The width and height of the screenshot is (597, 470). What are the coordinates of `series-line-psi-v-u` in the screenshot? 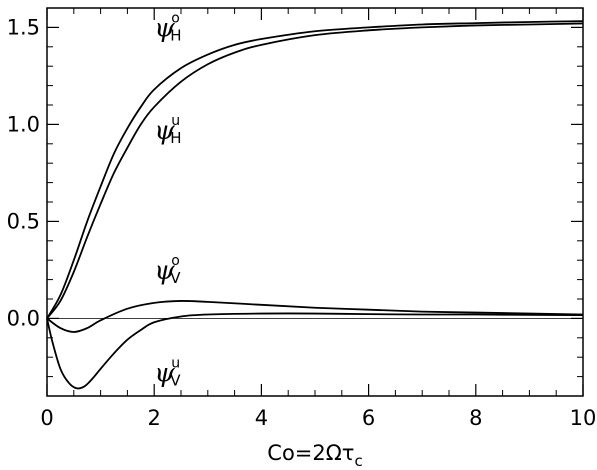 It's located at (315, 351).